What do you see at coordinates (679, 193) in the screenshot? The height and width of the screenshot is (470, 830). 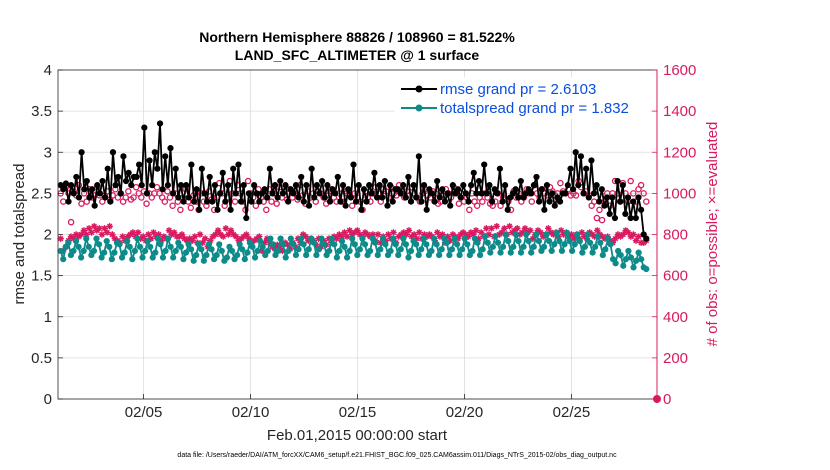 I see `y-right-tick-label: 1000` at bounding box center [679, 193].